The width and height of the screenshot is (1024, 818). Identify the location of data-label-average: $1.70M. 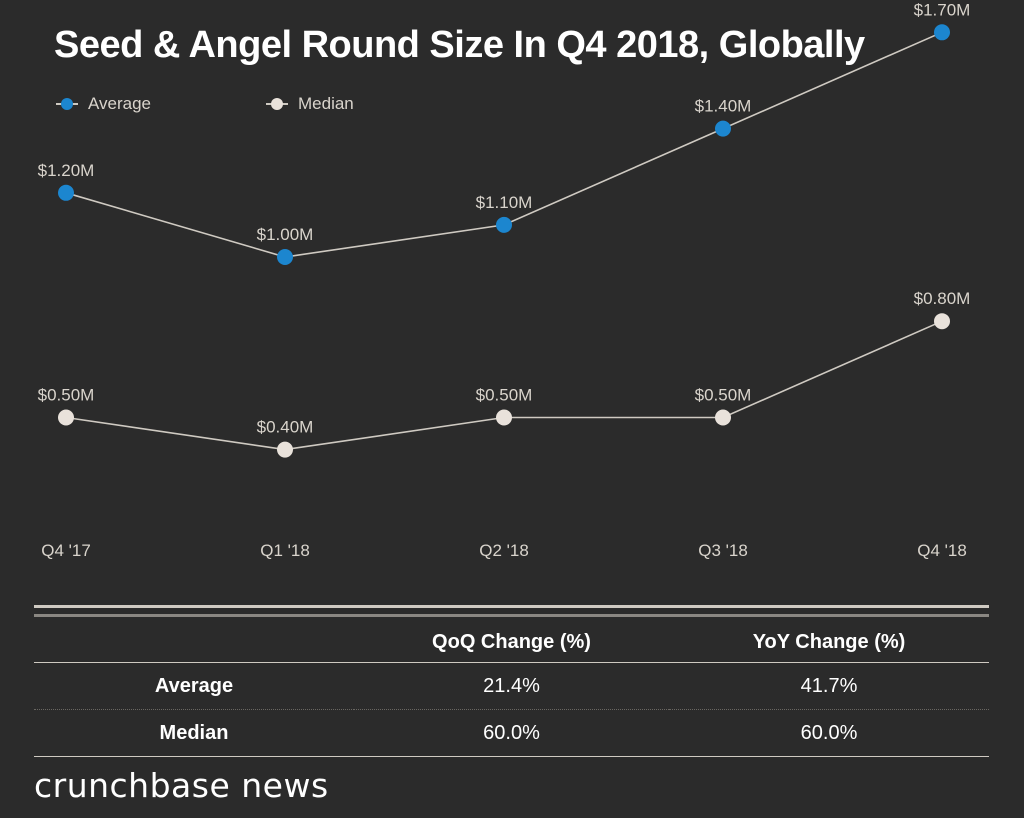
(942, 9).